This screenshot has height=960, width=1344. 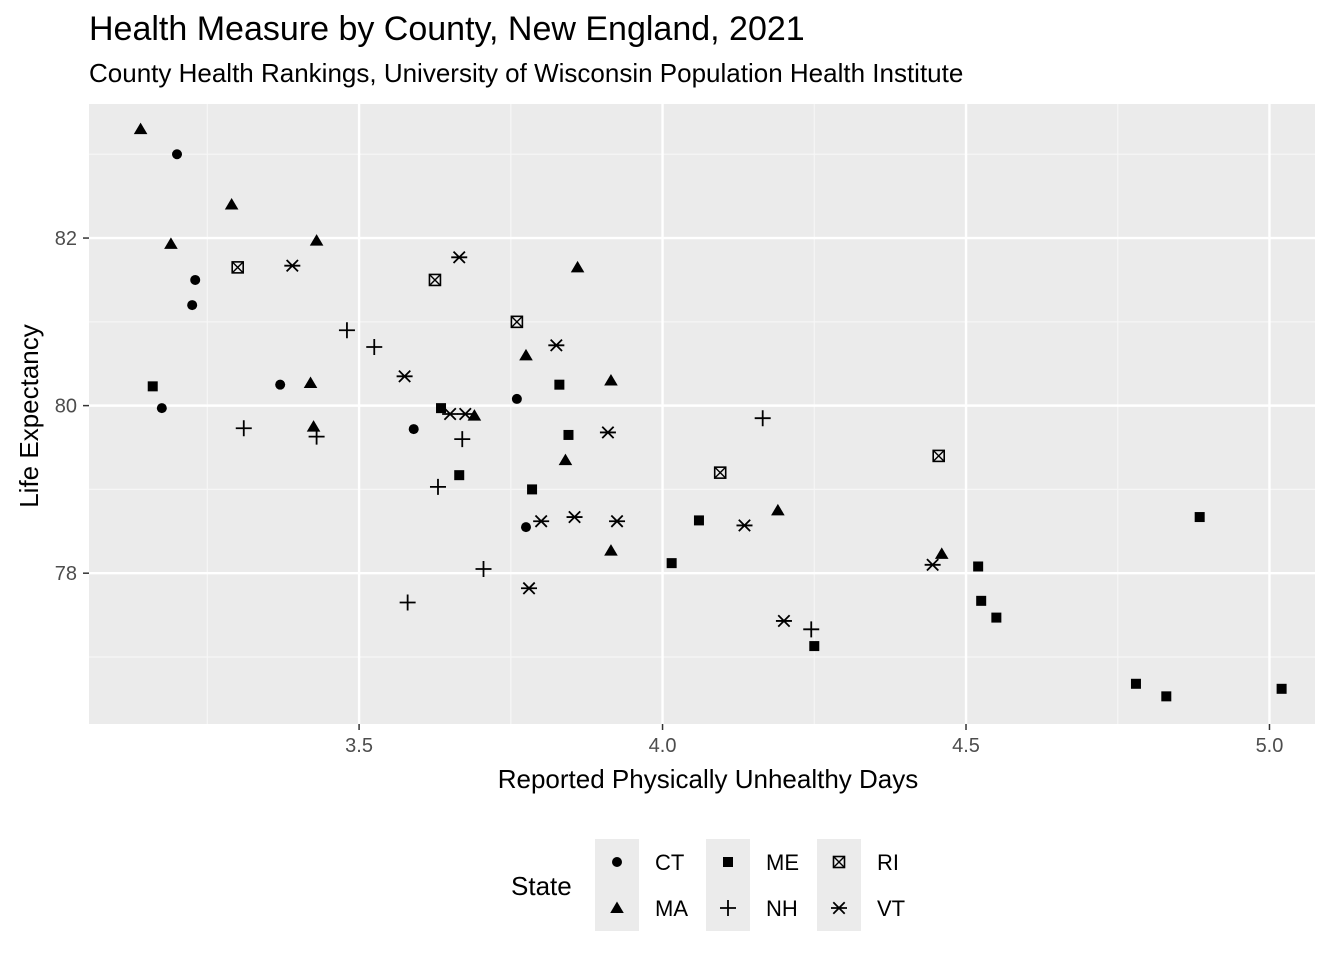 What do you see at coordinates (617, 907) in the screenshot?
I see `legend-key-ma` at bounding box center [617, 907].